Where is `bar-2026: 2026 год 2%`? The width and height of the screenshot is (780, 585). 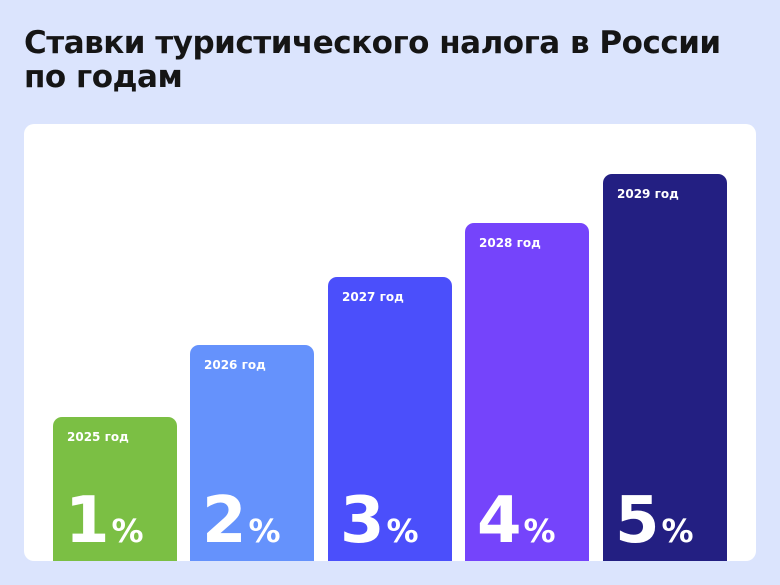
bar-2026: 2026 год 2% is located at coordinates (252, 453).